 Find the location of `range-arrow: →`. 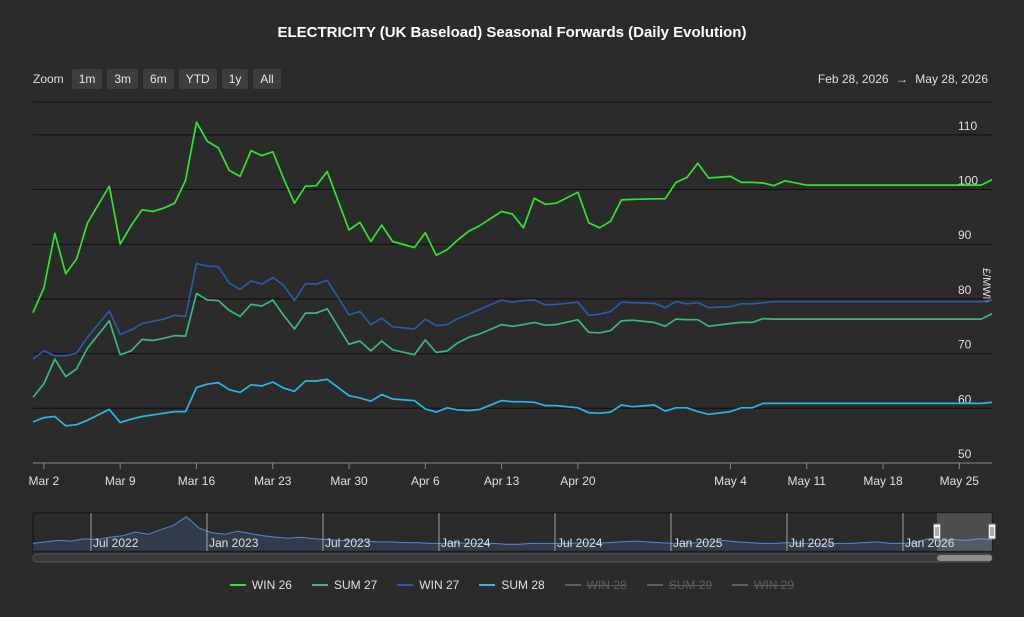

range-arrow: → is located at coordinates (901, 79).